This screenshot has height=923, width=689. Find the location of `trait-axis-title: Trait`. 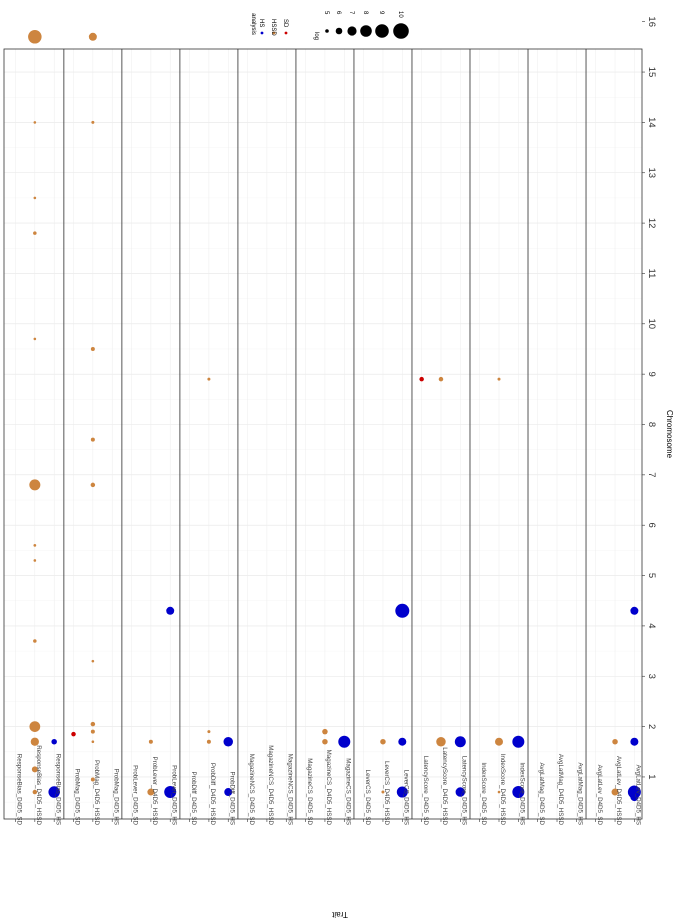

trait-axis-title: Trait is located at coordinates (339, 914).